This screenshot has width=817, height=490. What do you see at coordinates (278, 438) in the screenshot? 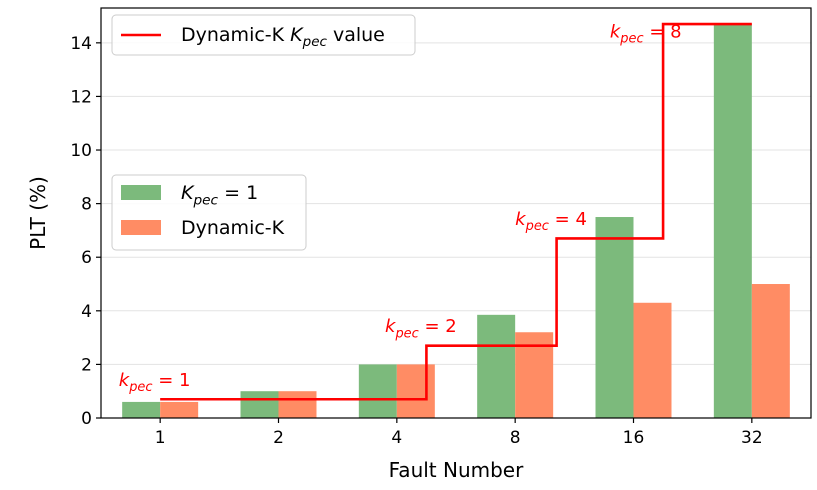
I see `x-tick-label: 2` at bounding box center [278, 438].